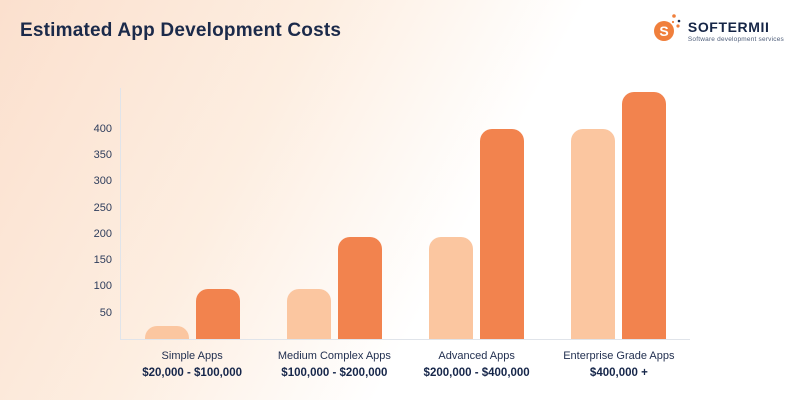 This screenshot has height=400, width=800. What do you see at coordinates (334, 365) in the screenshot?
I see `category-label: Medium Complex Apps $100,000 - $200,000` at bounding box center [334, 365].